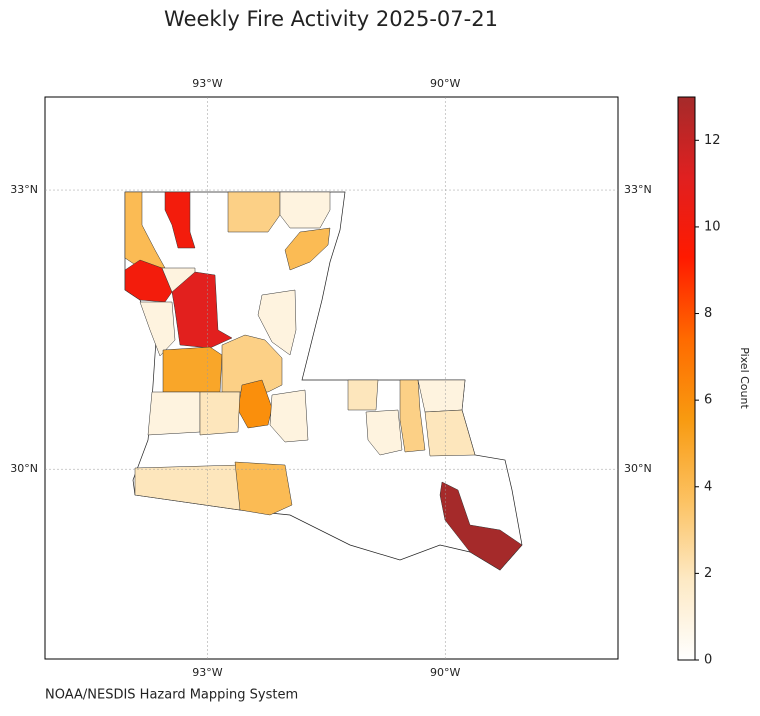  What do you see at coordinates (712, 140) in the screenshot?
I see `colorbar-tick-label: 12` at bounding box center [712, 140].